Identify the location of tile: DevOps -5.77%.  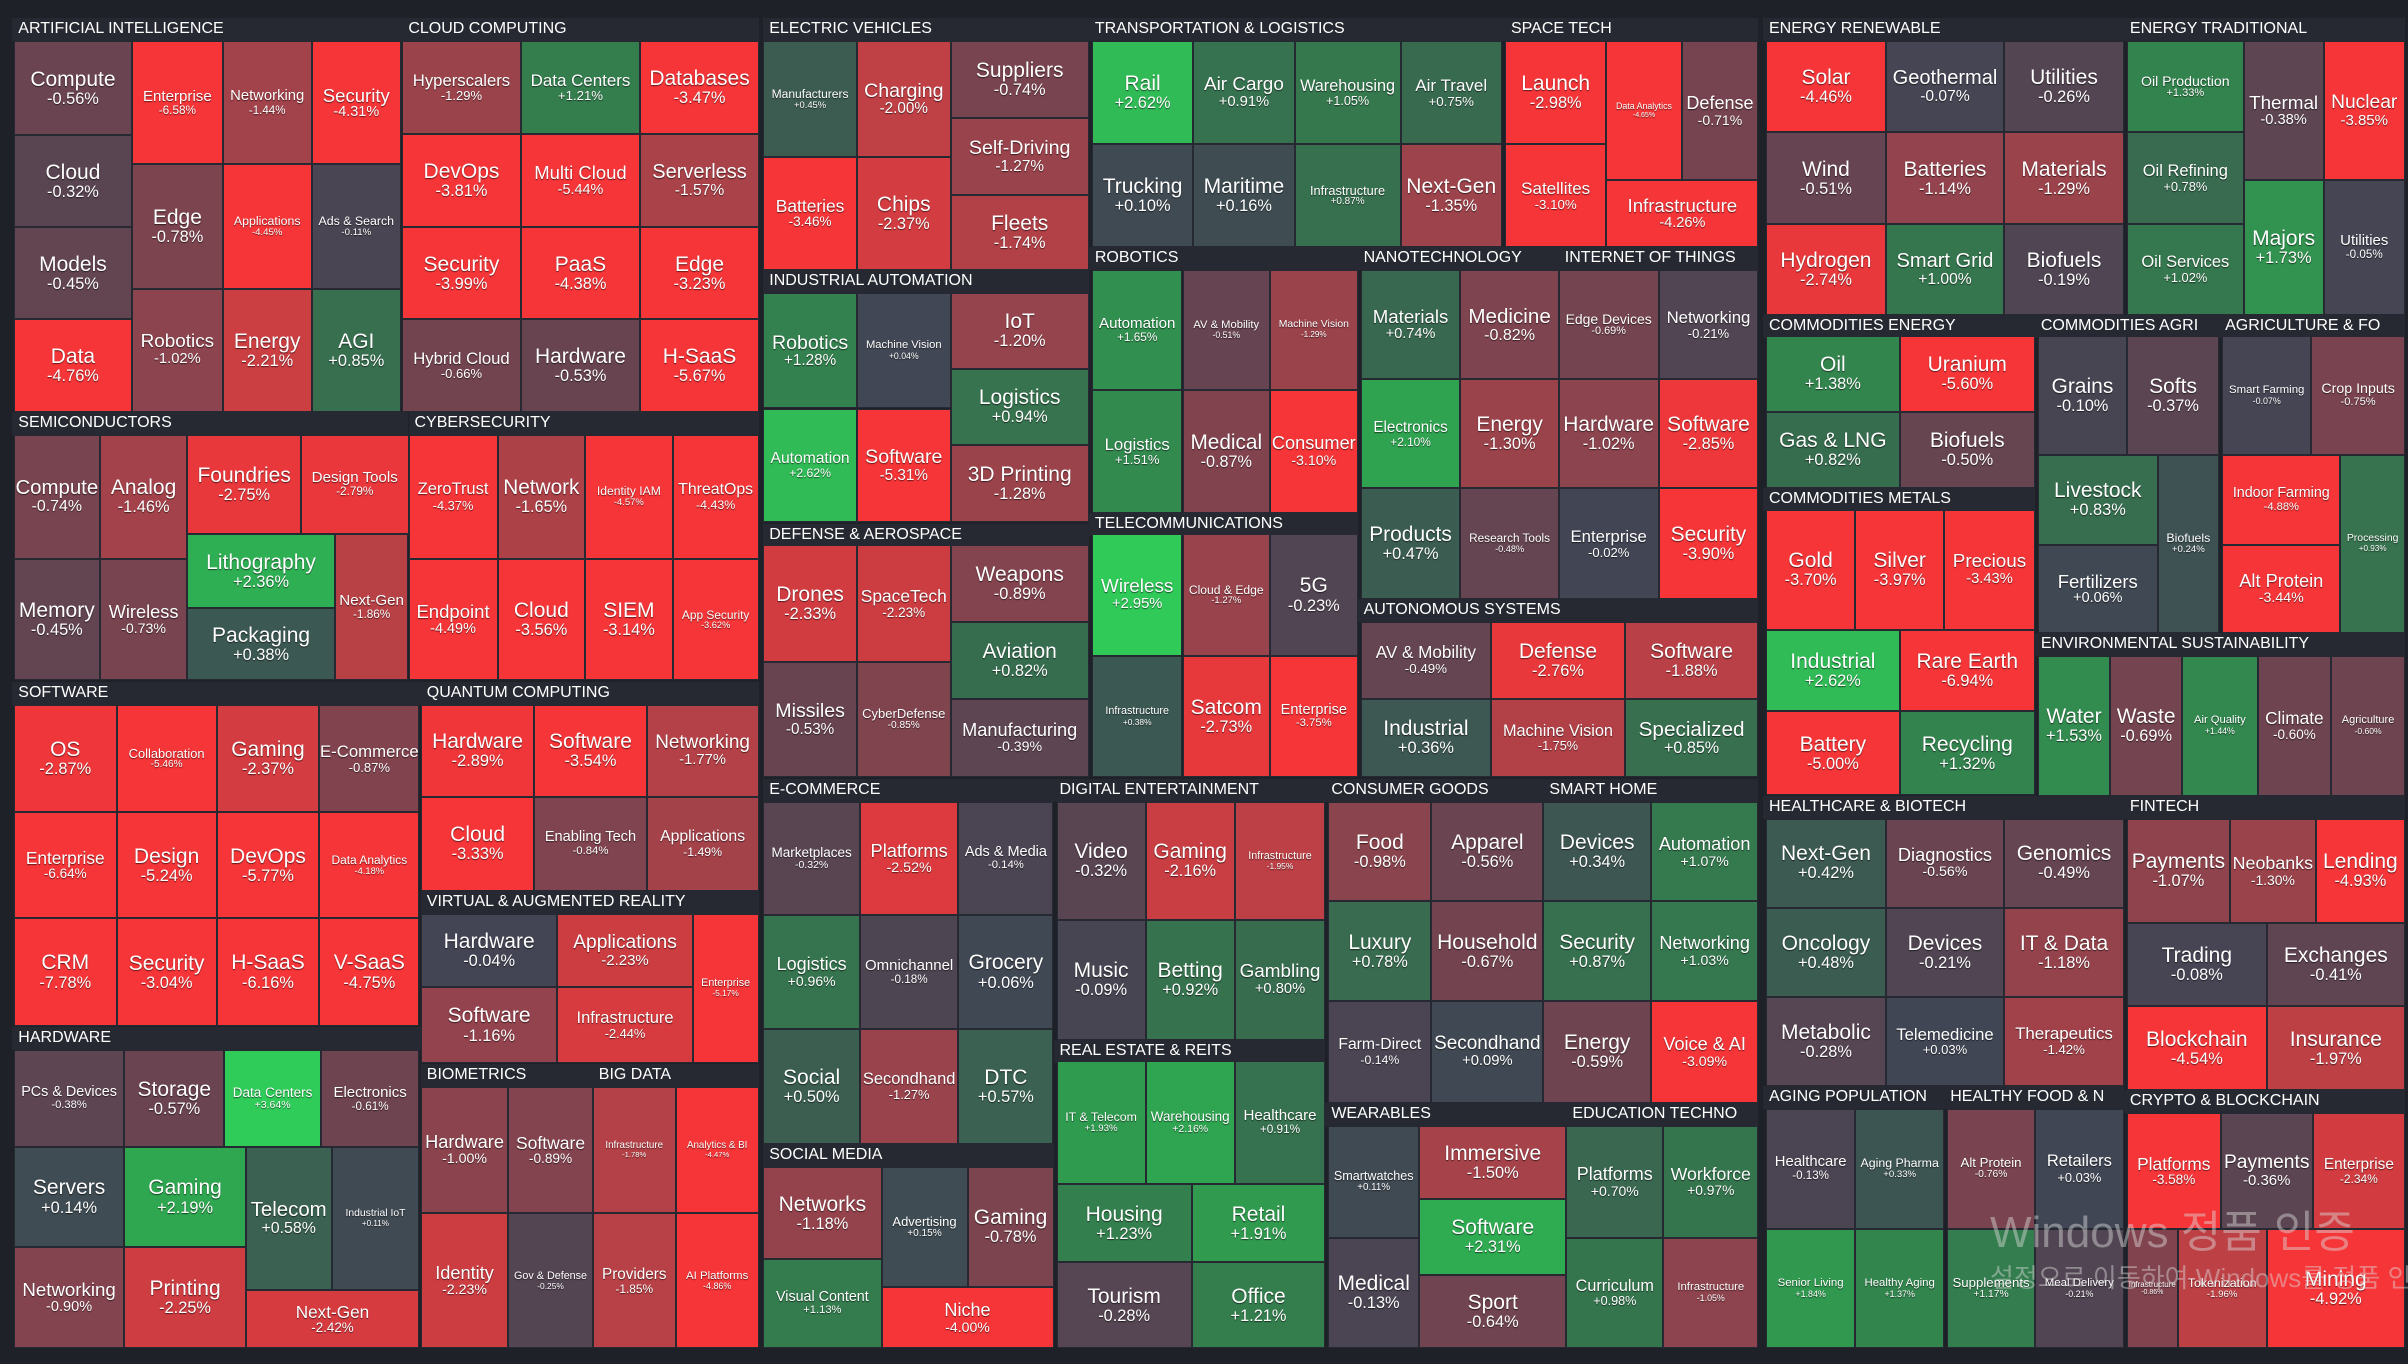
(268, 865).